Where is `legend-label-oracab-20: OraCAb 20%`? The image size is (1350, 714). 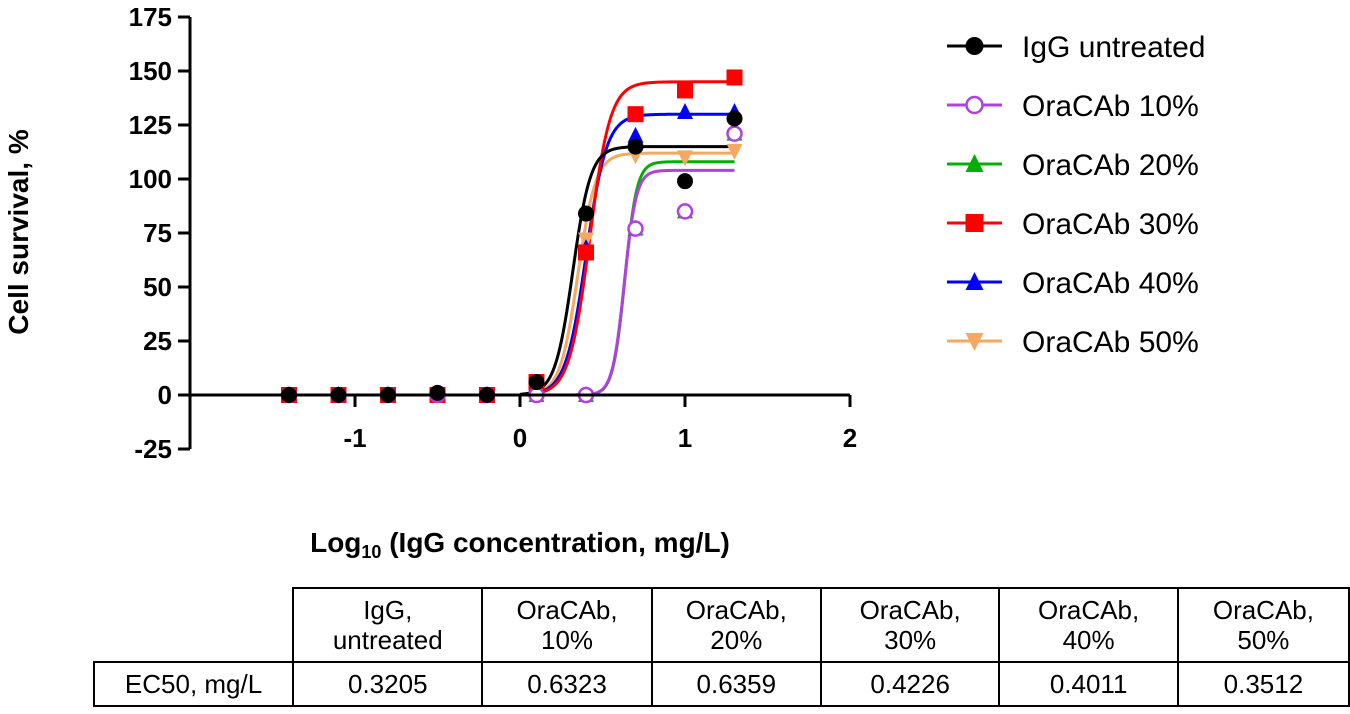
legend-label-oracab-20: OraCAb 20% is located at coordinates (1110, 165).